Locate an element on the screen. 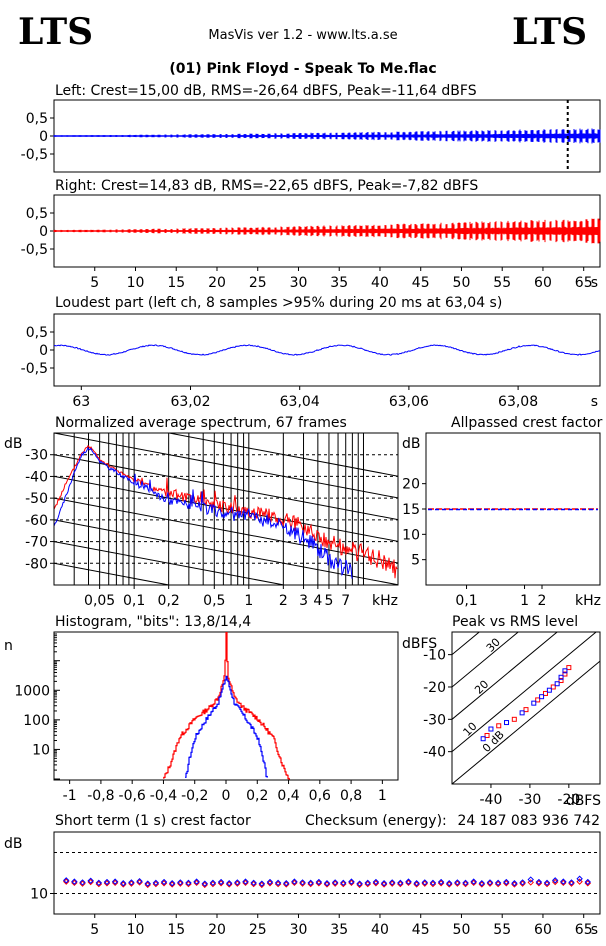 This screenshot has width=606, height=946. histogram-xtick-label: 1 is located at coordinates (382, 796).